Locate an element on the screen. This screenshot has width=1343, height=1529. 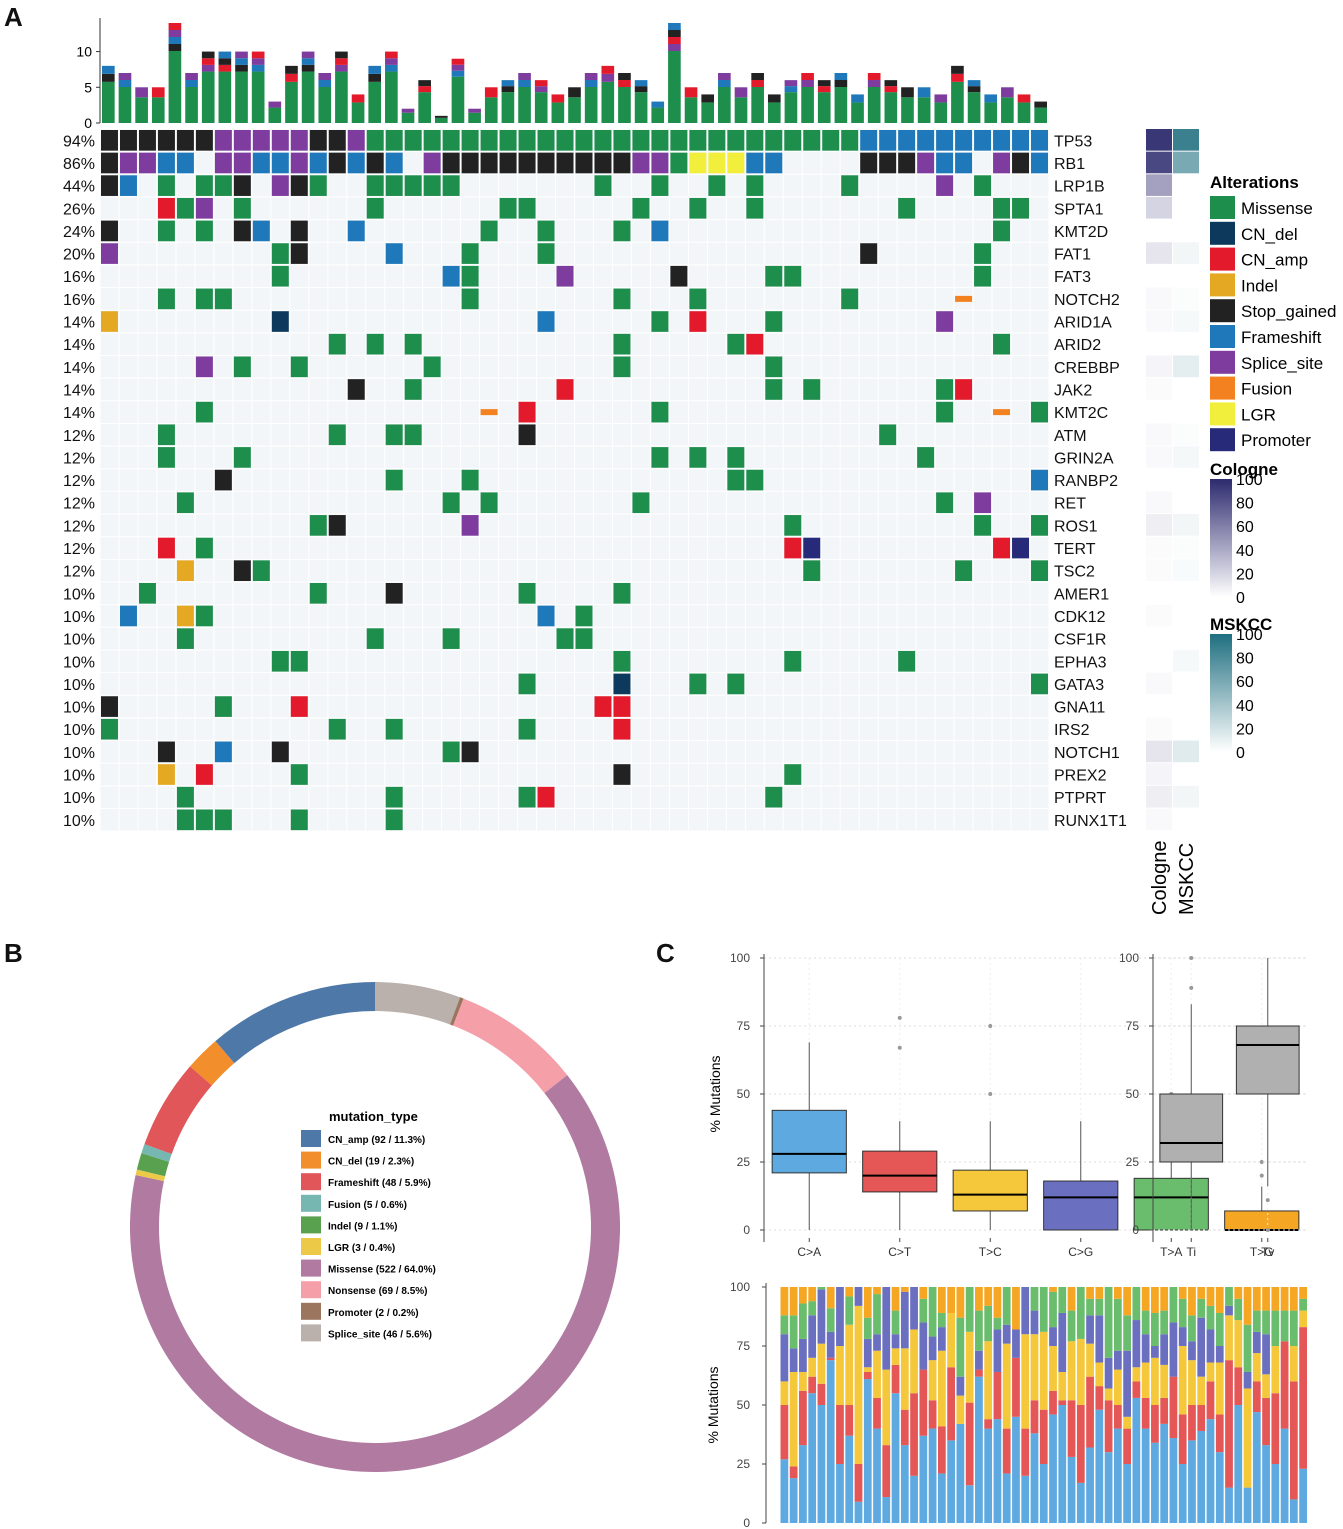
mskcc-scale-tick: 20 is located at coordinates (1245, 729).